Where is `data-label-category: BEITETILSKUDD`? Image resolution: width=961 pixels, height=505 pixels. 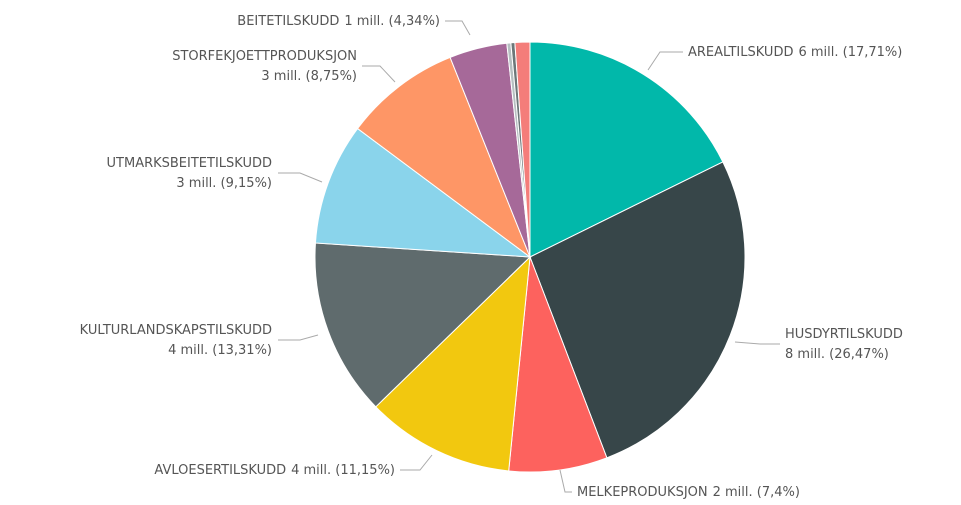
data-label-category: BEITETILSKUDD is located at coordinates (288, 21).